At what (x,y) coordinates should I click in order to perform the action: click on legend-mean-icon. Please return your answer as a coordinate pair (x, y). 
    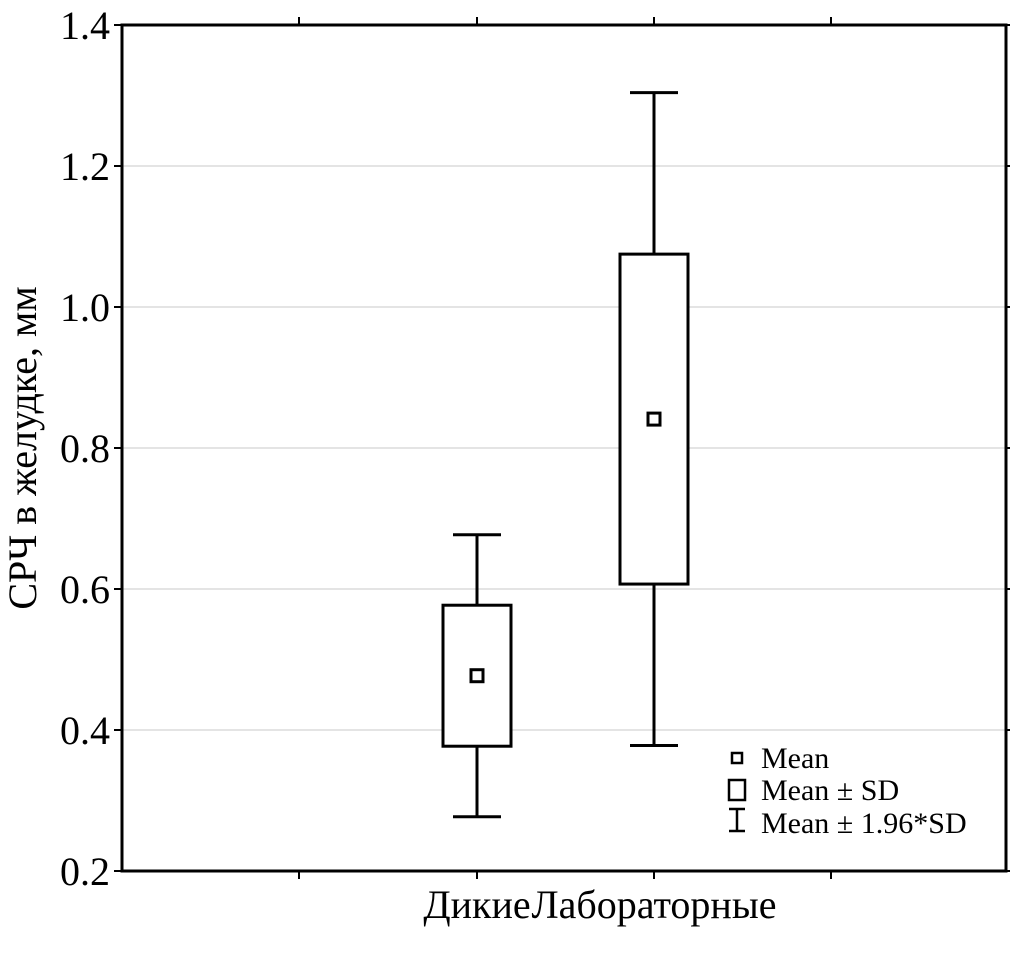
    Looking at the image, I should click on (737, 758).